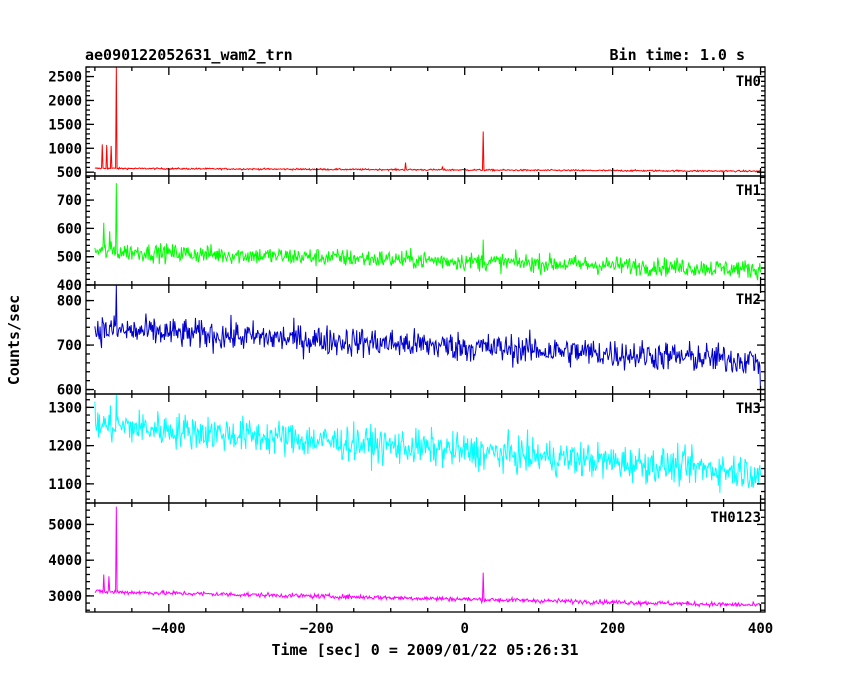 The image size is (850, 680). I want to click on y-tick-label: 1500, so click(65, 125).